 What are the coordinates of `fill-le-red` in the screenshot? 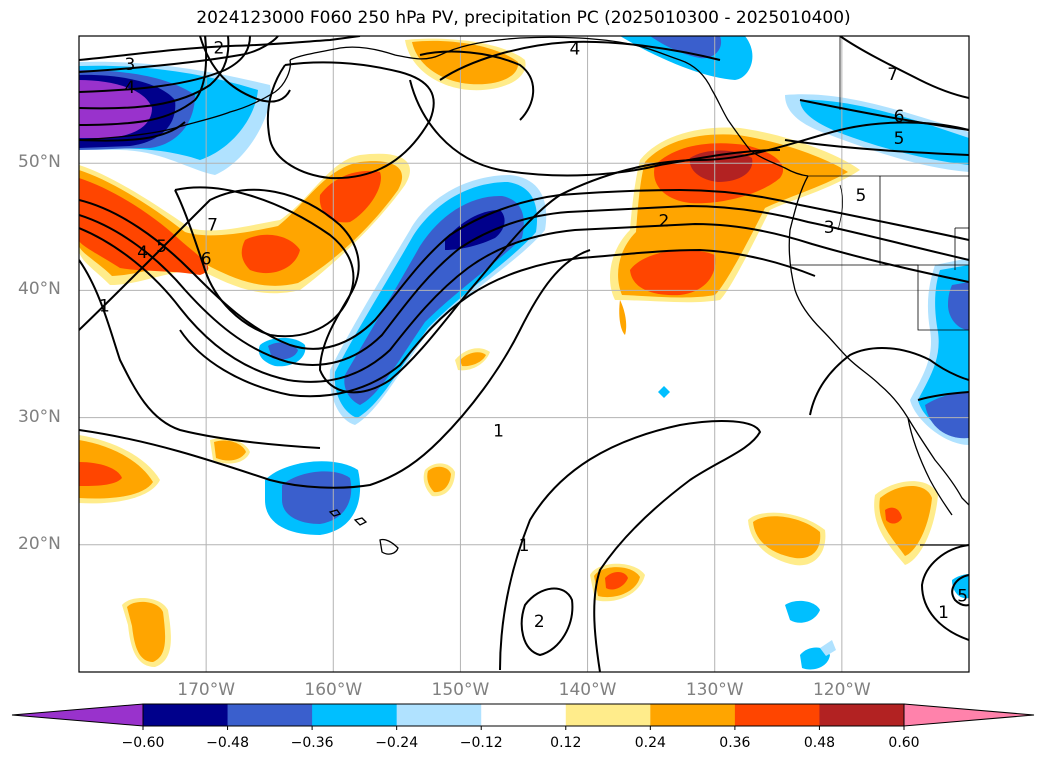 It's located at (100, 474).